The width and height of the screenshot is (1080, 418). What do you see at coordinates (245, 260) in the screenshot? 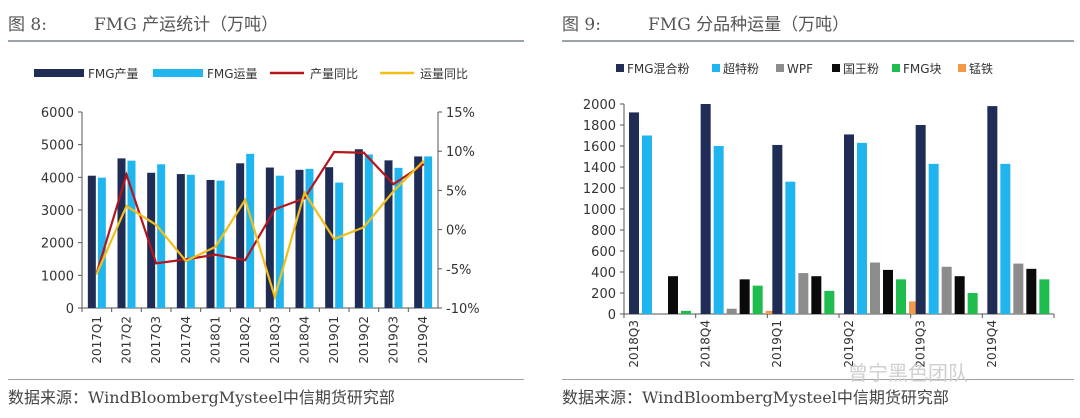
I see `point-产量同比-2018Q2` at bounding box center [245, 260].